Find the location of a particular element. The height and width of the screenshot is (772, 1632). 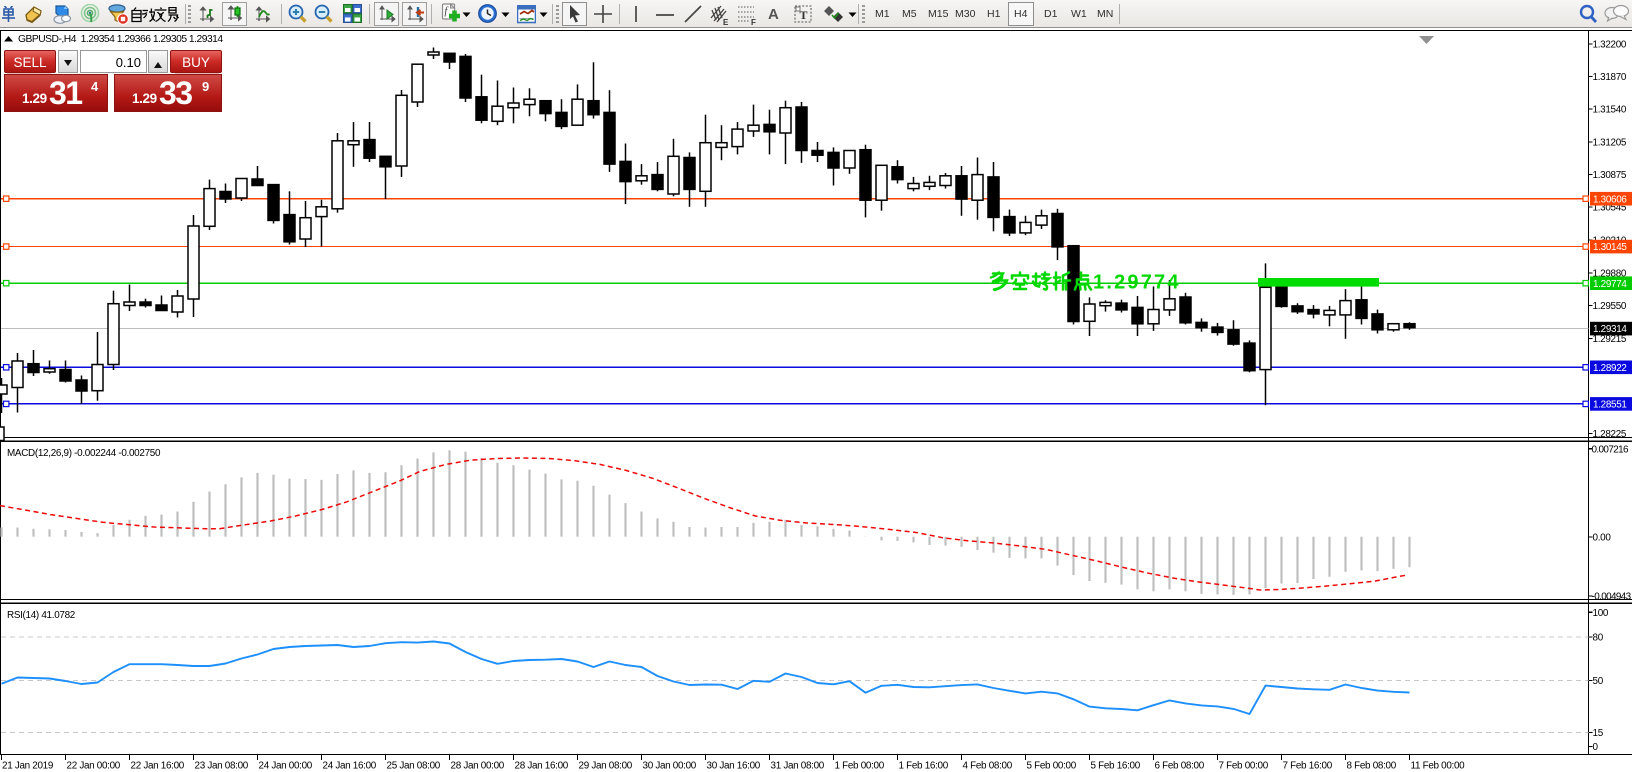

svg-text: 30 Jan 16:00 is located at coordinates (734, 766).